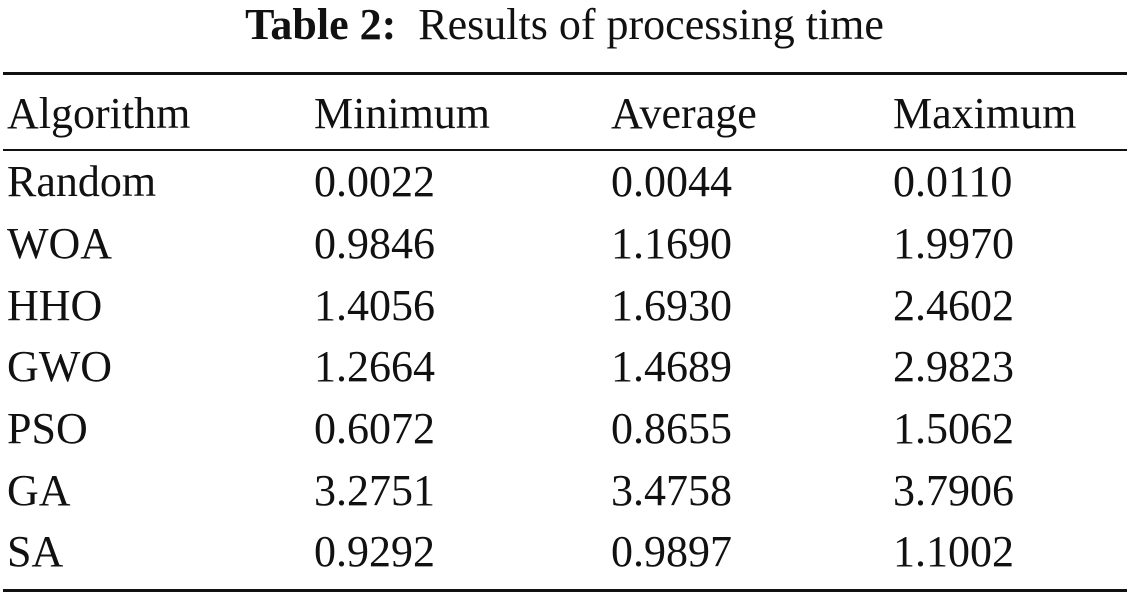 The image size is (1129, 596). What do you see at coordinates (985, 113) in the screenshot?
I see `header-maximum: Maximum` at bounding box center [985, 113].